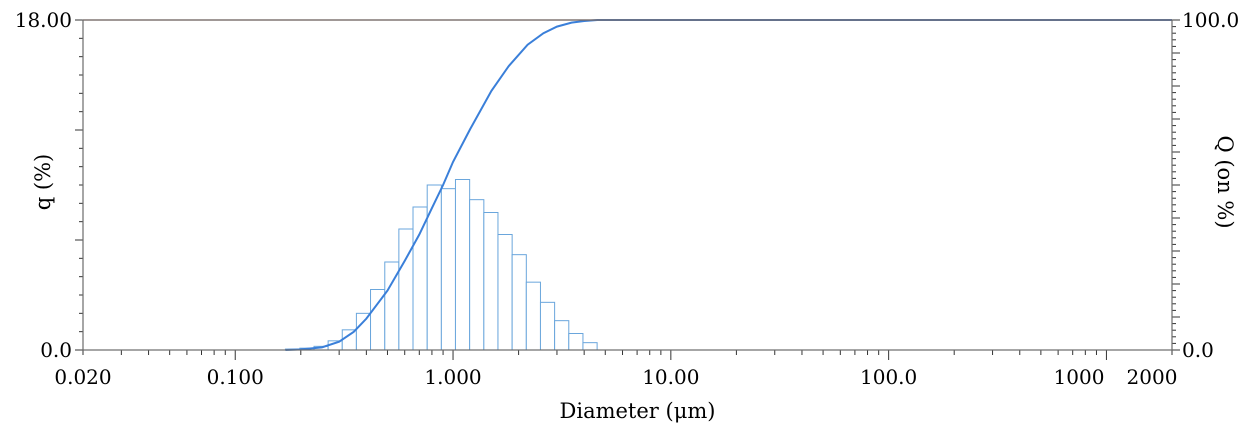  Describe the element at coordinates (452, 377) in the screenshot. I see `x-tick-label: 1.000` at that location.